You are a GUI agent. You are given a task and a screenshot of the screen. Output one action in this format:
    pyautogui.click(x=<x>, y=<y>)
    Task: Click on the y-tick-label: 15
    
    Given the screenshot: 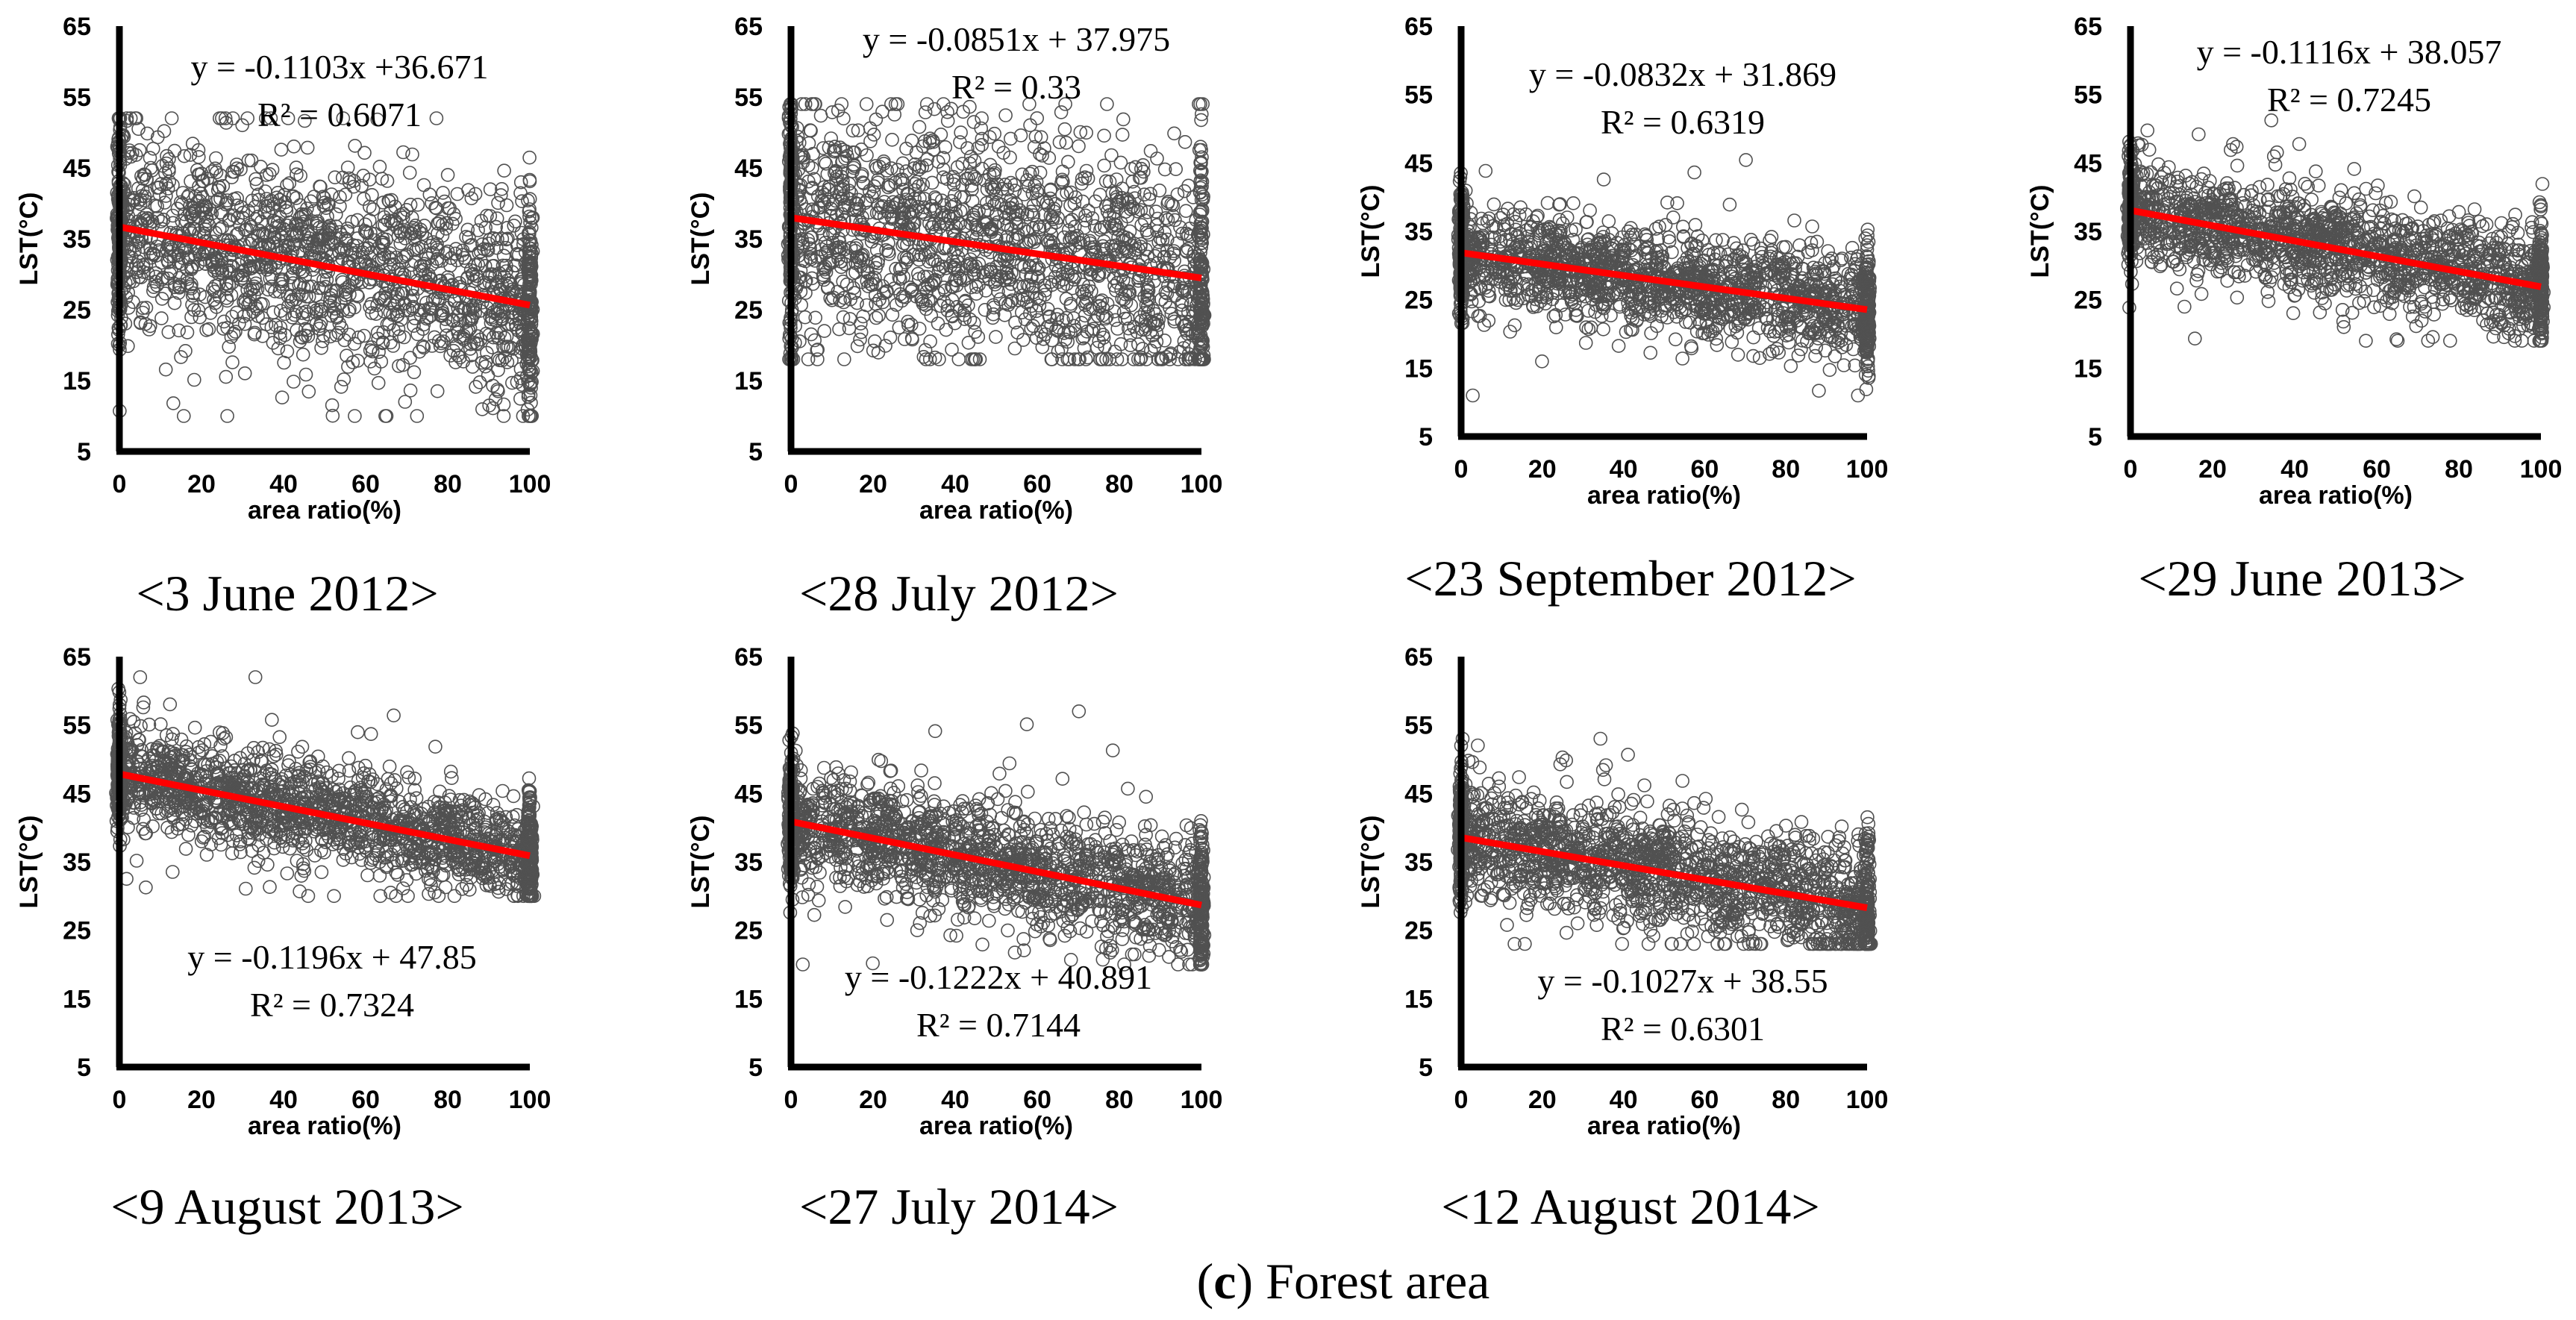 What is the action you would take?
    pyautogui.click(x=748, y=381)
    